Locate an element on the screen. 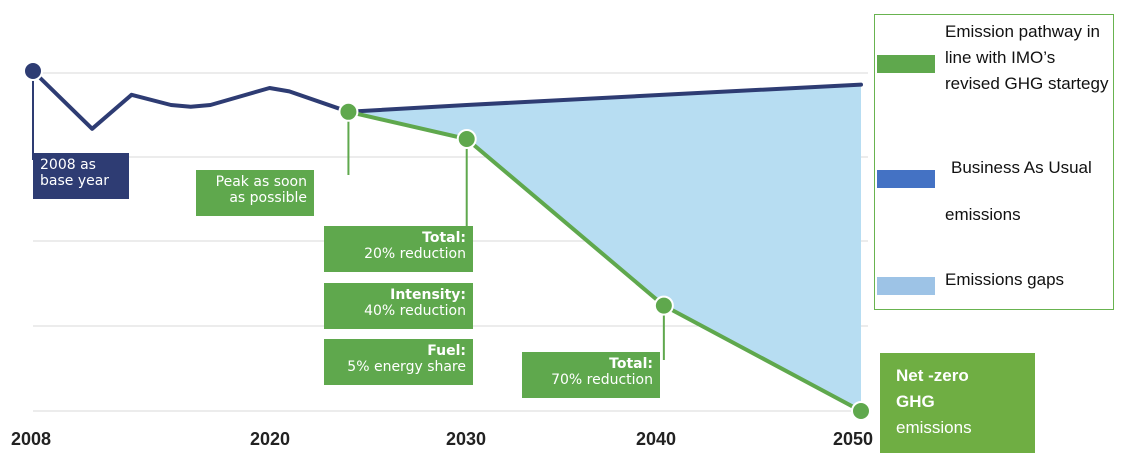  callout-base-year-line2: base year is located at coordinates (75, 181).